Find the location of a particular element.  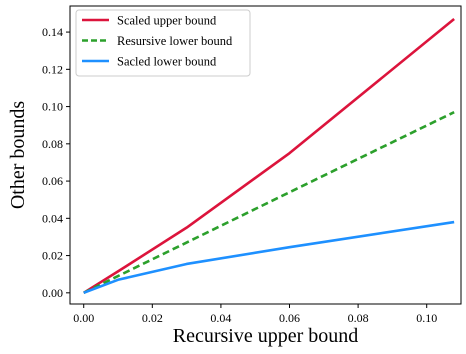

legend-label: Sacled lower bound is located at coordinates (167, 62).